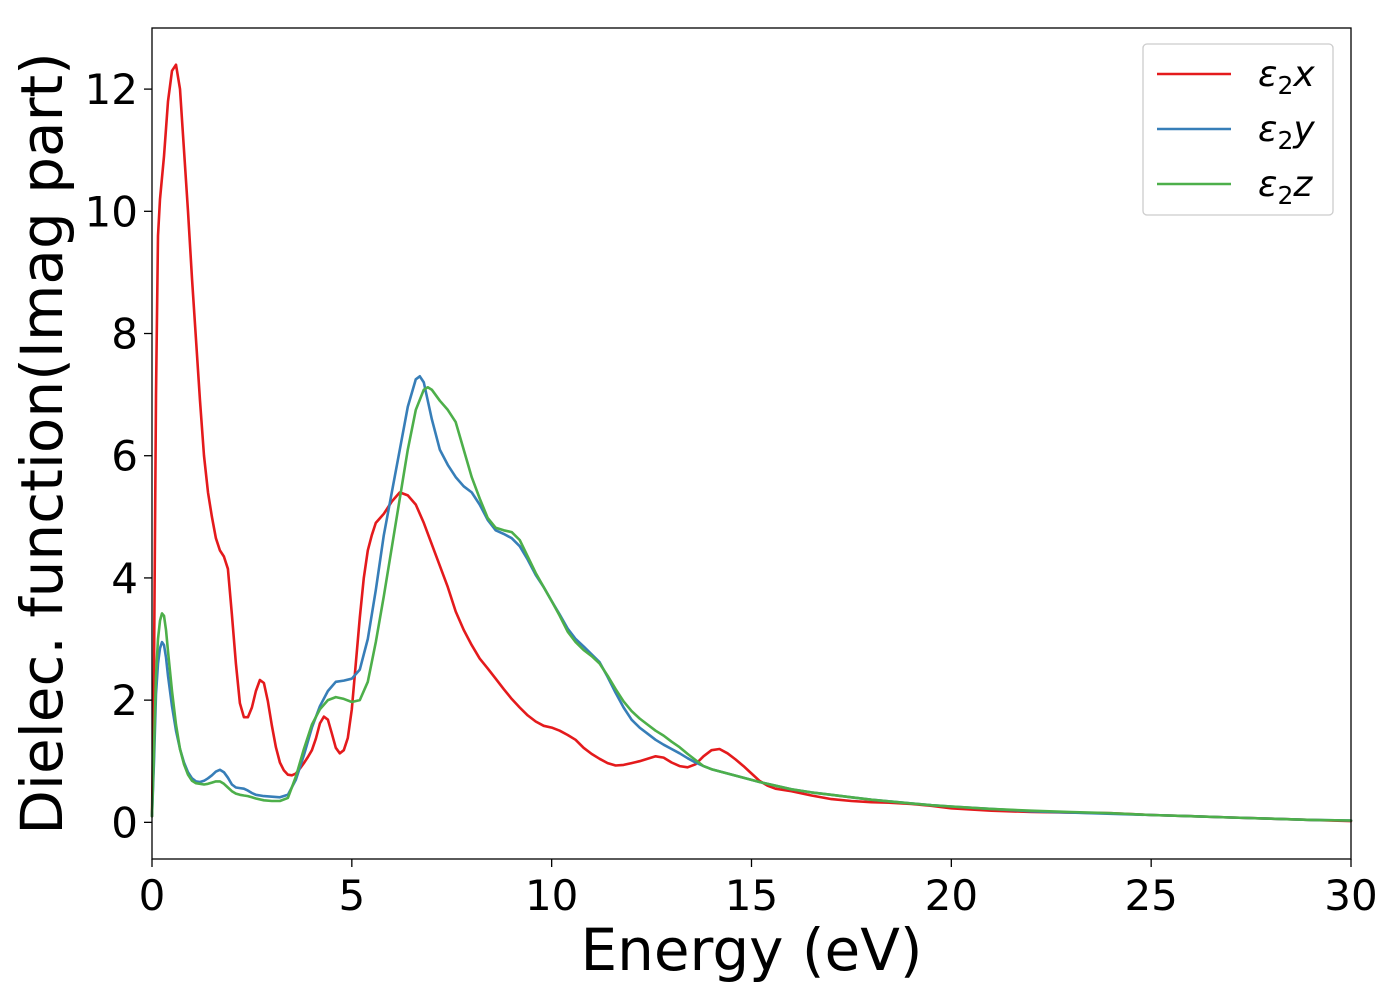 Image resolution: width=1400 pixels, height=1000 pixels. Describe the element at coordinates (124, 334) in the screenshot. I see `y-tick-label: 8` at that location.